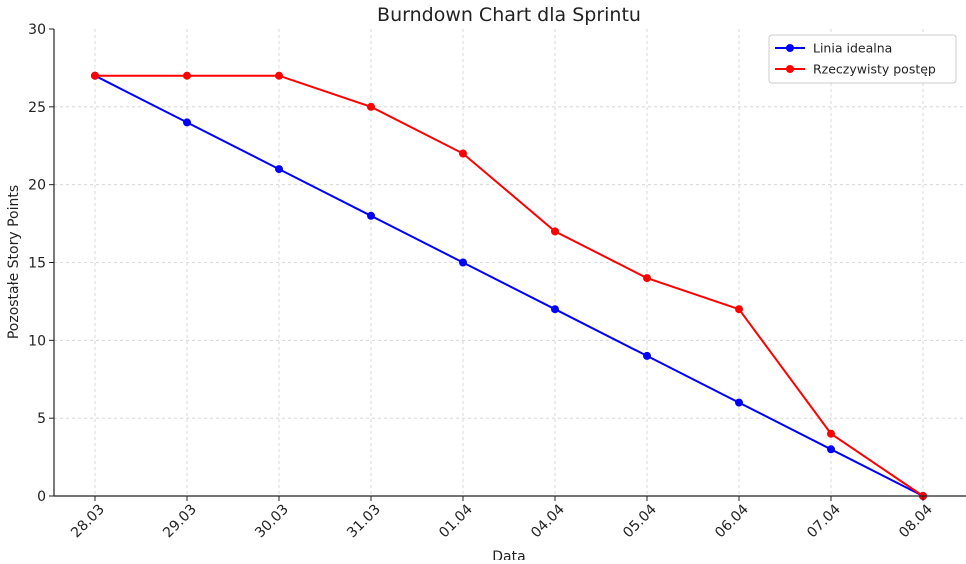 Image resolution: width=966 pixels, height=564 pixels. I want to click on y-tick-label: 0, so click(41, 497).